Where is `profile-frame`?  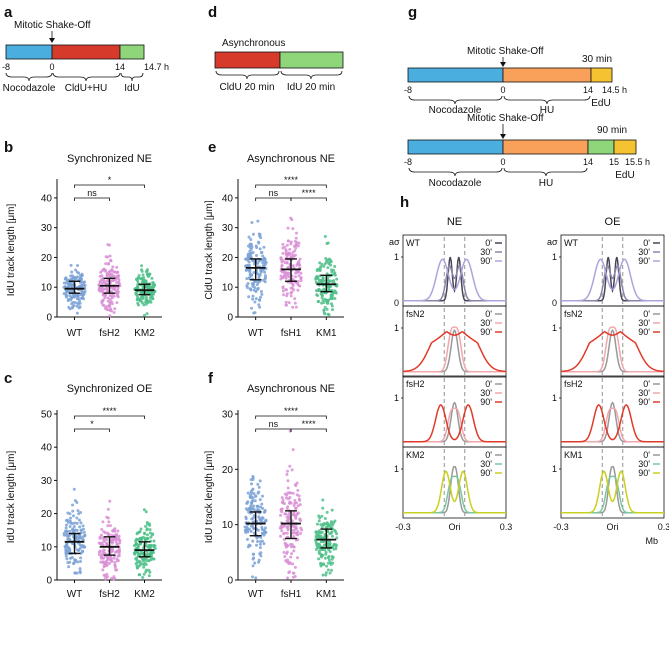 profile-frame is located at coordinates (612, 482).